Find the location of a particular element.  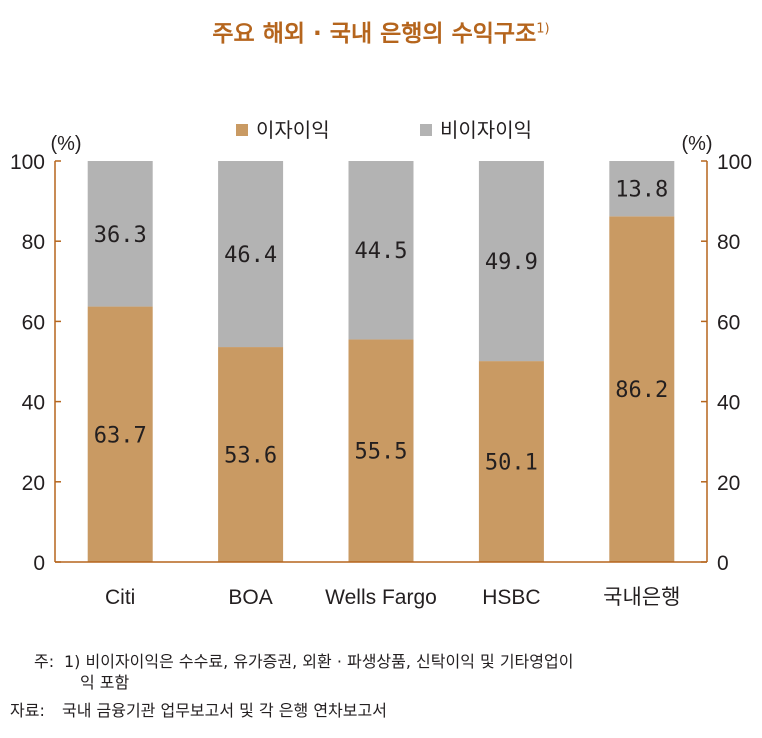

y-unit-right: (%) is located at coordinates (696, 144).